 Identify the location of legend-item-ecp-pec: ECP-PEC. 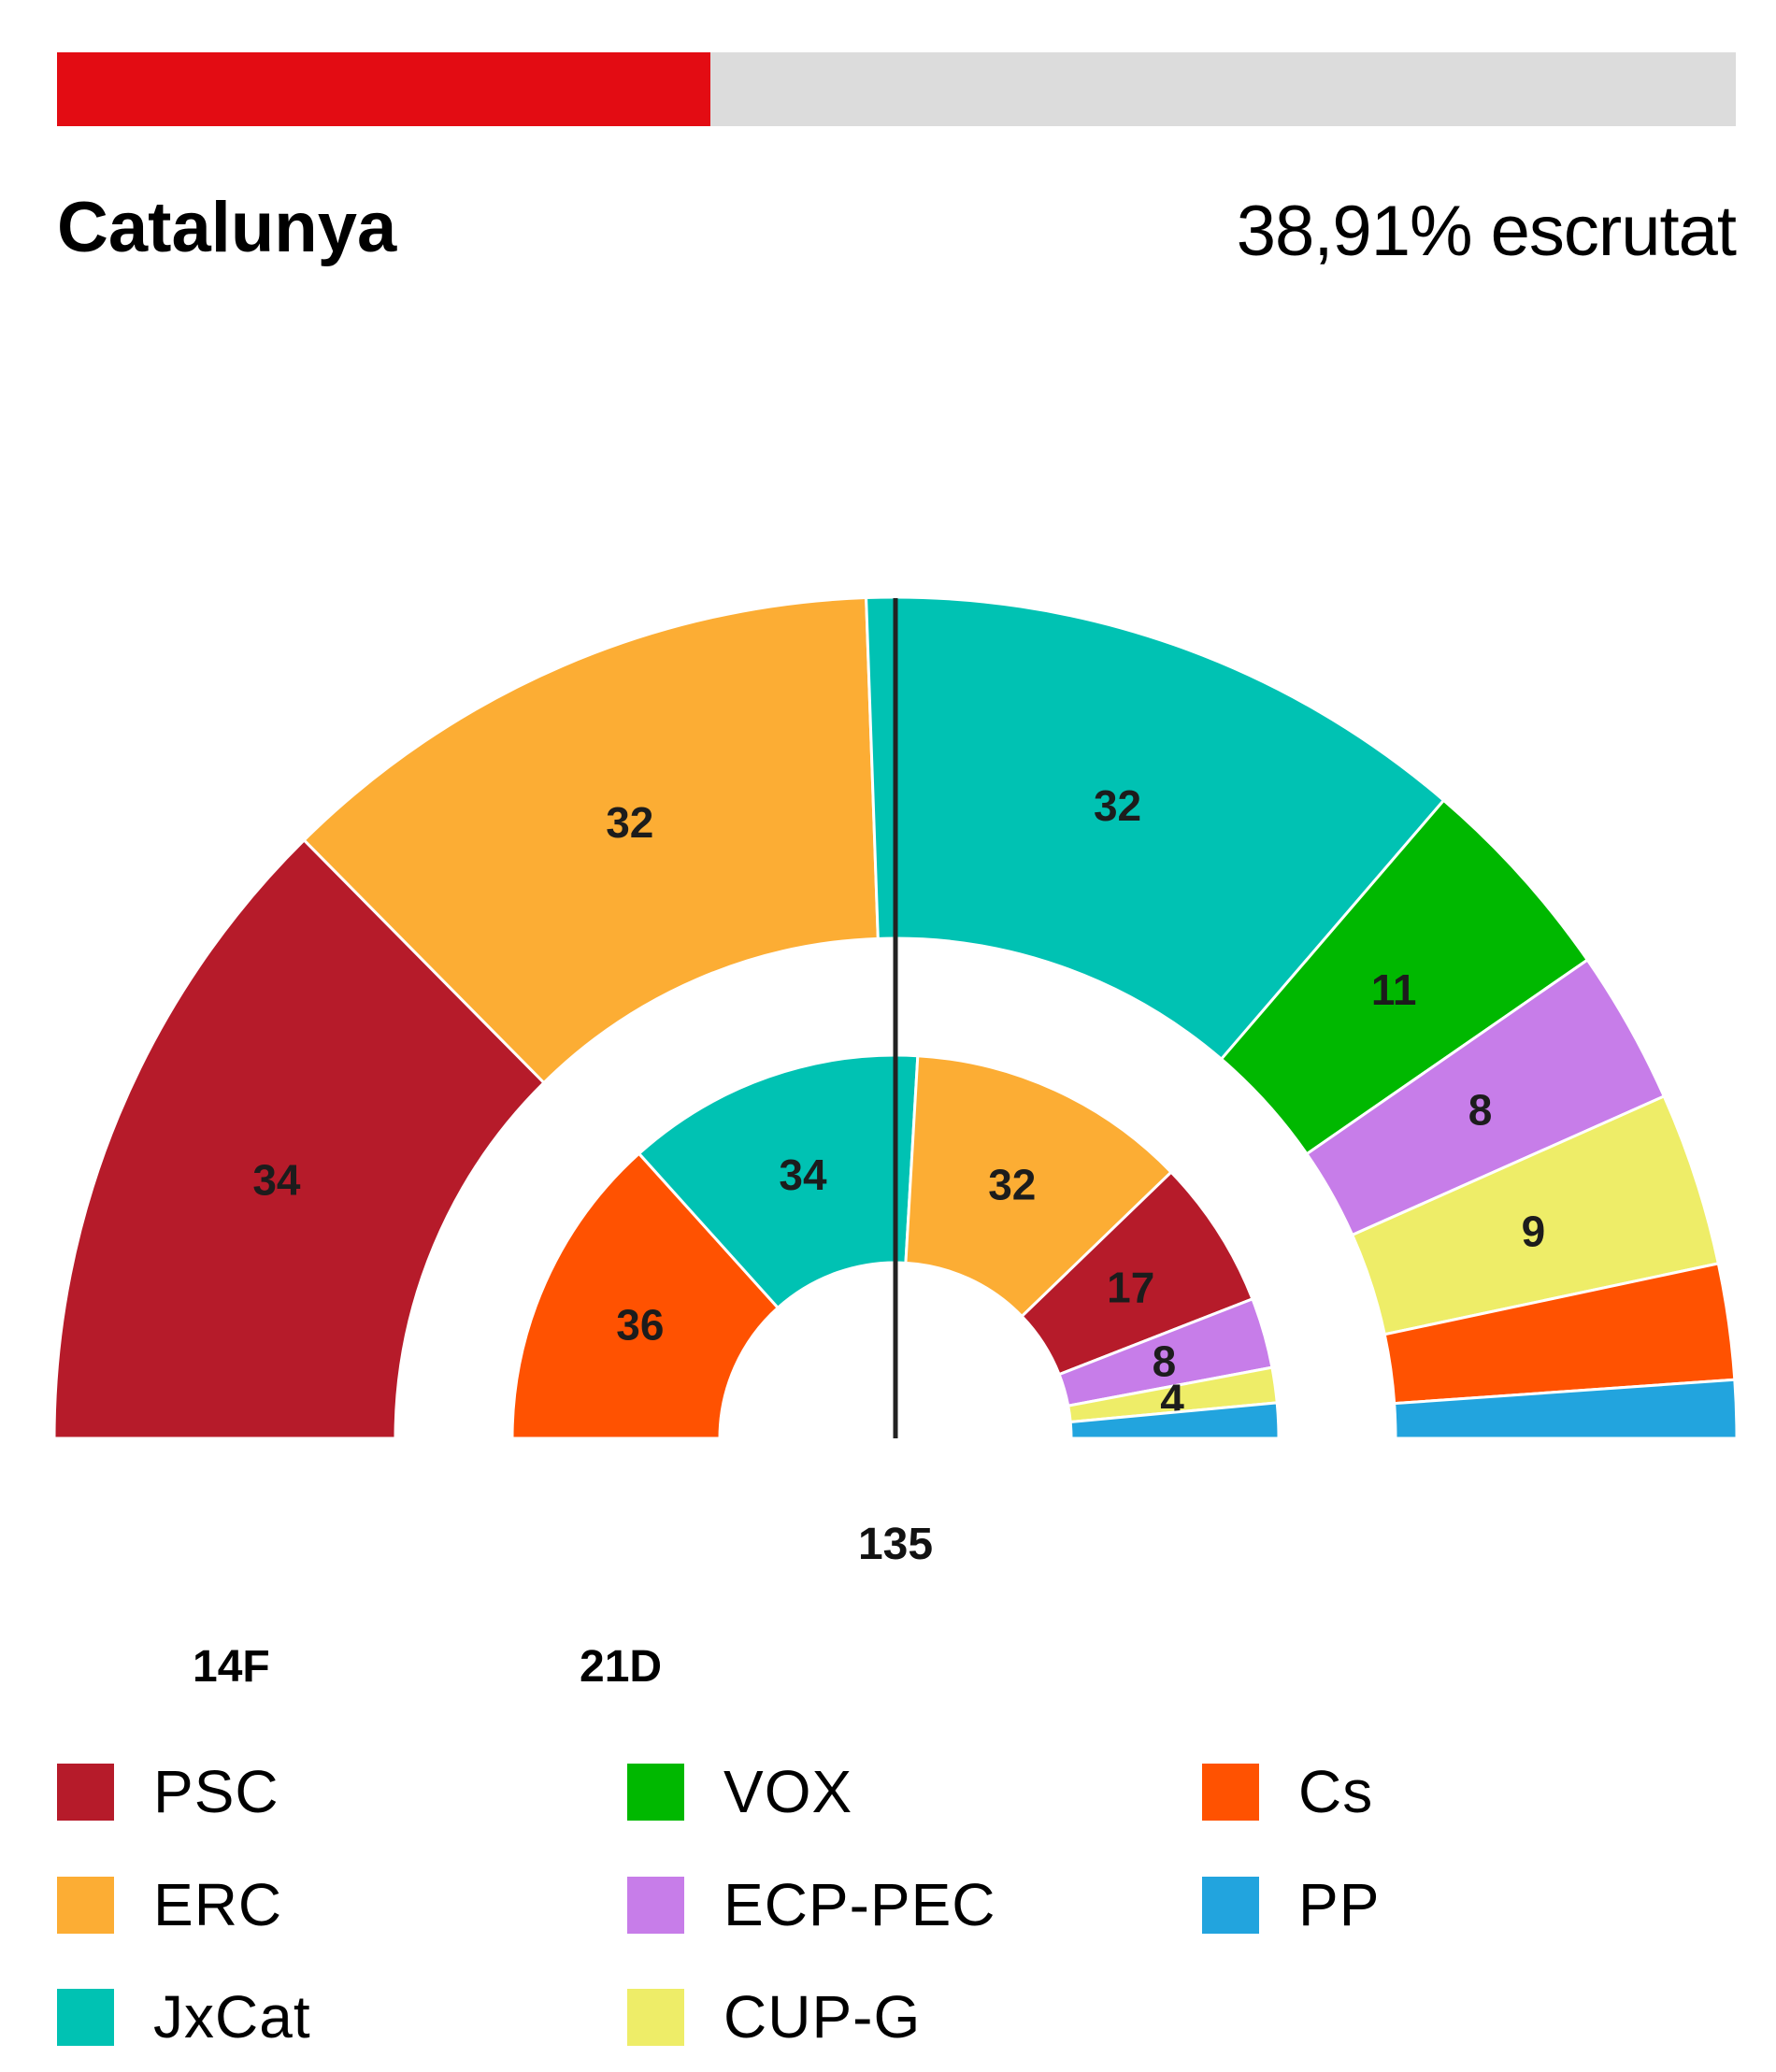
(812, 1905).